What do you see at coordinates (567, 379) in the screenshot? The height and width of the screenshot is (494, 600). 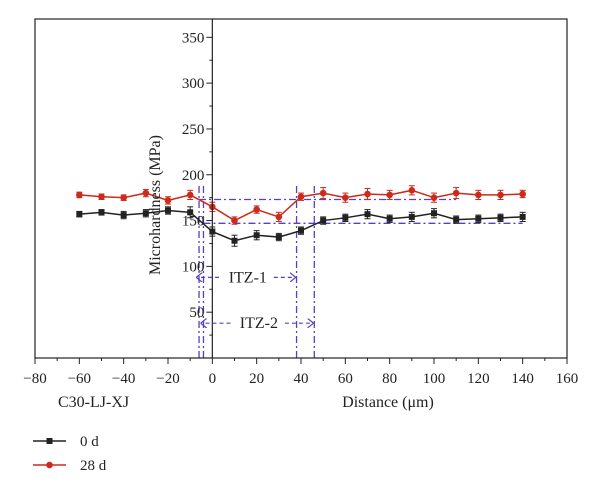 I see `x-tick-label: 160` at bounding box center [567, 379].